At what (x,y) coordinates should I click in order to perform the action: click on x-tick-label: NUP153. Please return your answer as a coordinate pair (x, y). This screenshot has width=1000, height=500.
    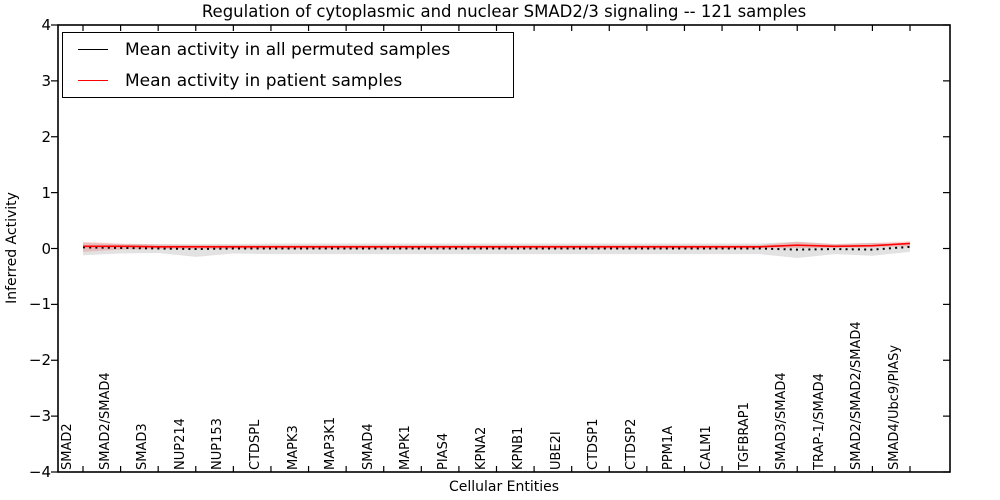
    Looking at the image, I should click on (218, 444).